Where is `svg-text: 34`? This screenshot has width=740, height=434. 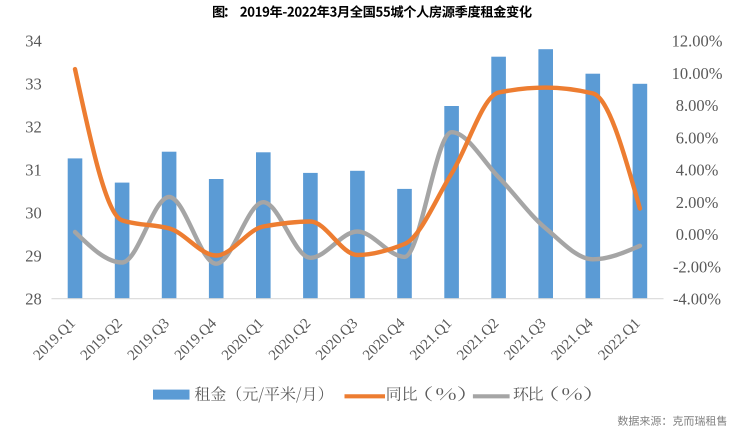 svg-text: 34 is located at coordinates (33, 41).